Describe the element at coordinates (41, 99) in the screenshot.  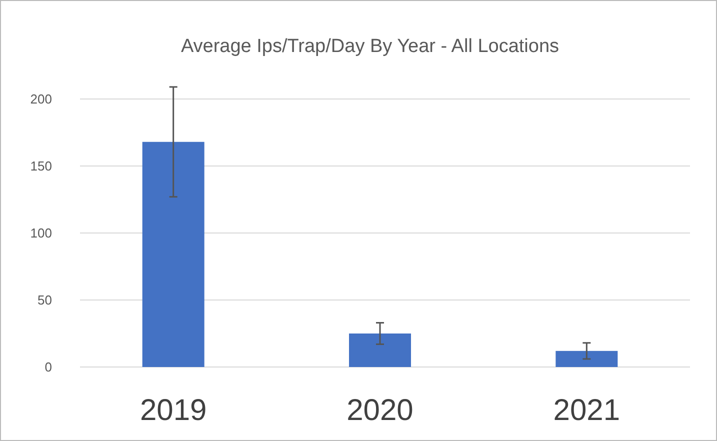
I see `y-tick-label: 200` at that location.